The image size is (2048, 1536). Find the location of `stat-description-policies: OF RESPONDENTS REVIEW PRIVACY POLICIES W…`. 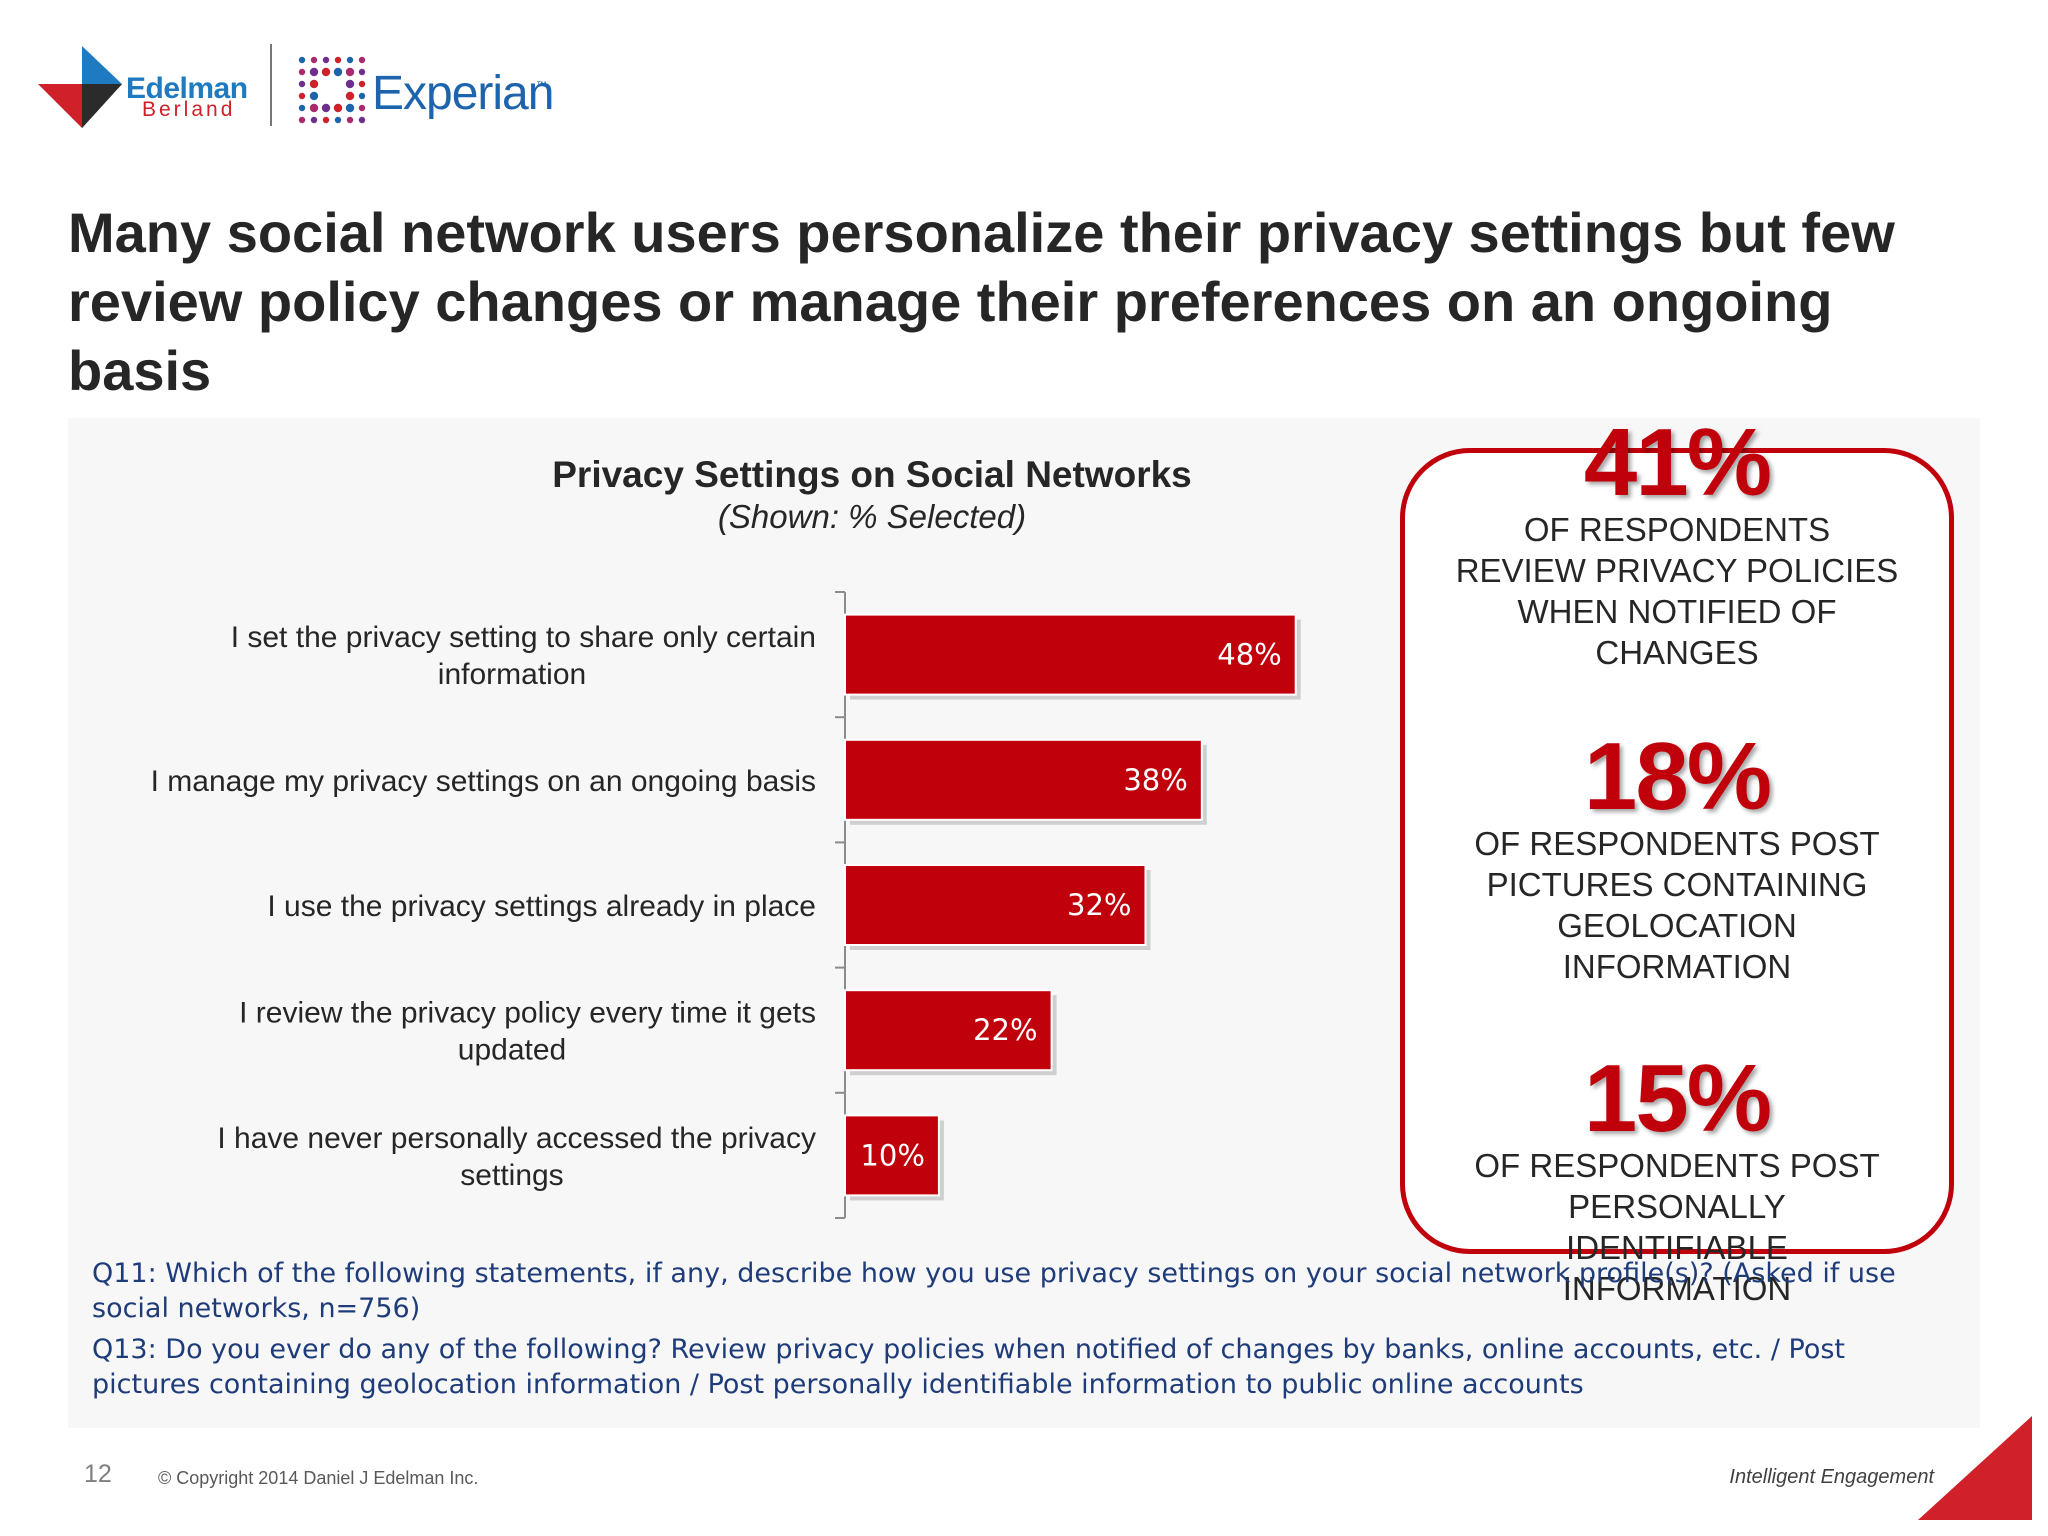

stat-description-policies: OF RESPONDENTS REVIEW PRIVACY POLICIES W… is located at coordinates (1677, 591).